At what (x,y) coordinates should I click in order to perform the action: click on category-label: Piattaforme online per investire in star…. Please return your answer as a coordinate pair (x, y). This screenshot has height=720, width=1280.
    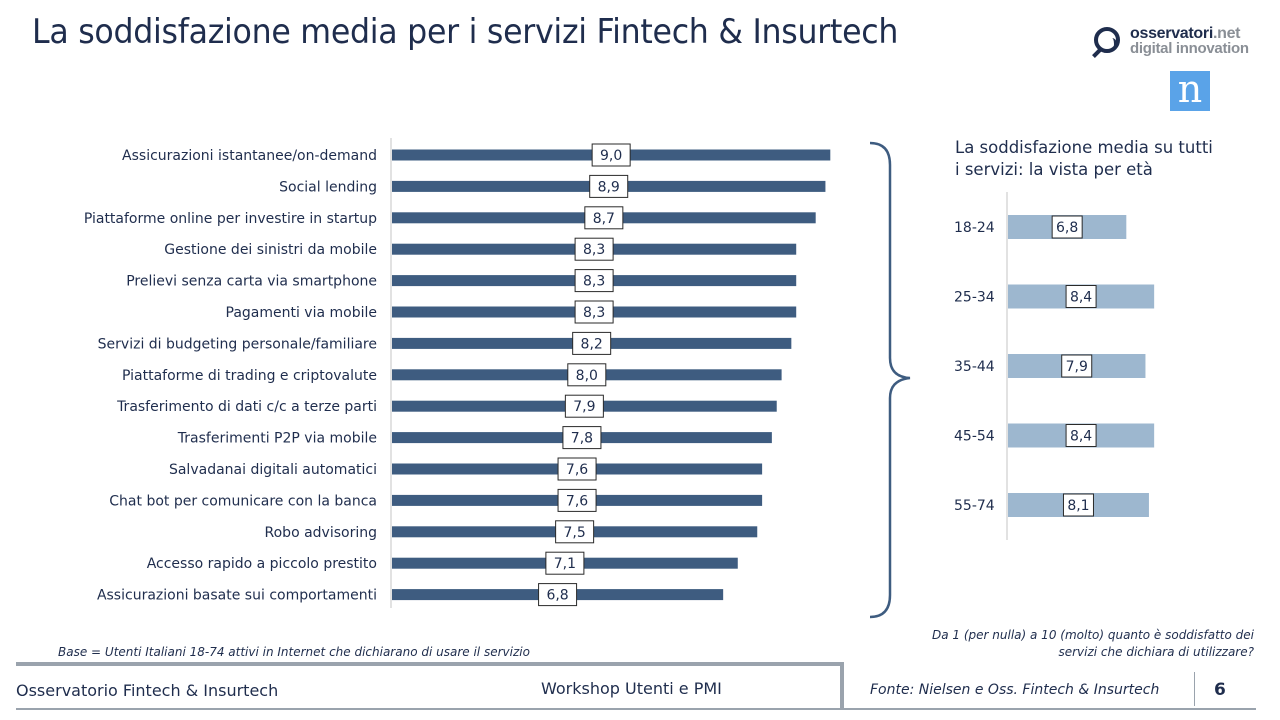
    Looking at the image, I should click on (230, 219).